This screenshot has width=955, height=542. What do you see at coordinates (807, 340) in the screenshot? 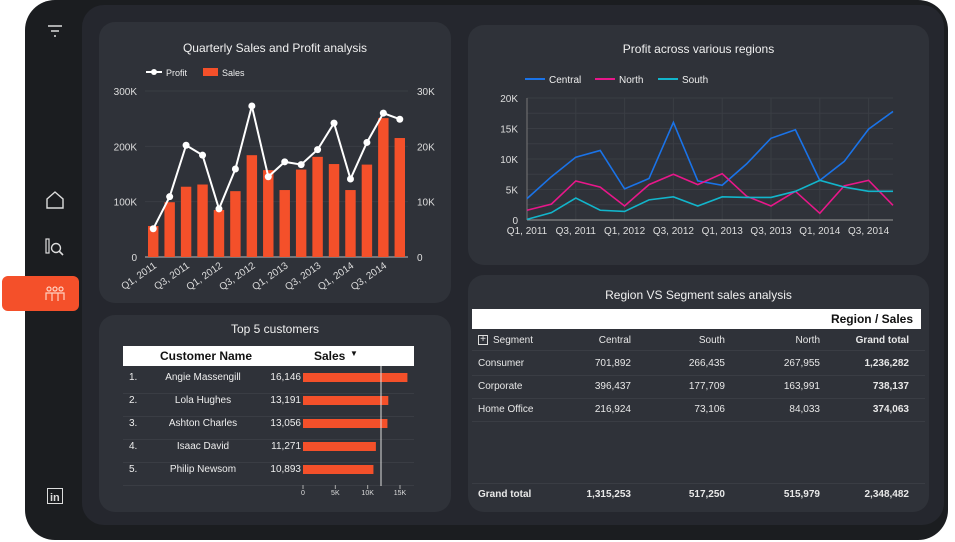
I see `column-header: North` at bounding box center [807, 340].